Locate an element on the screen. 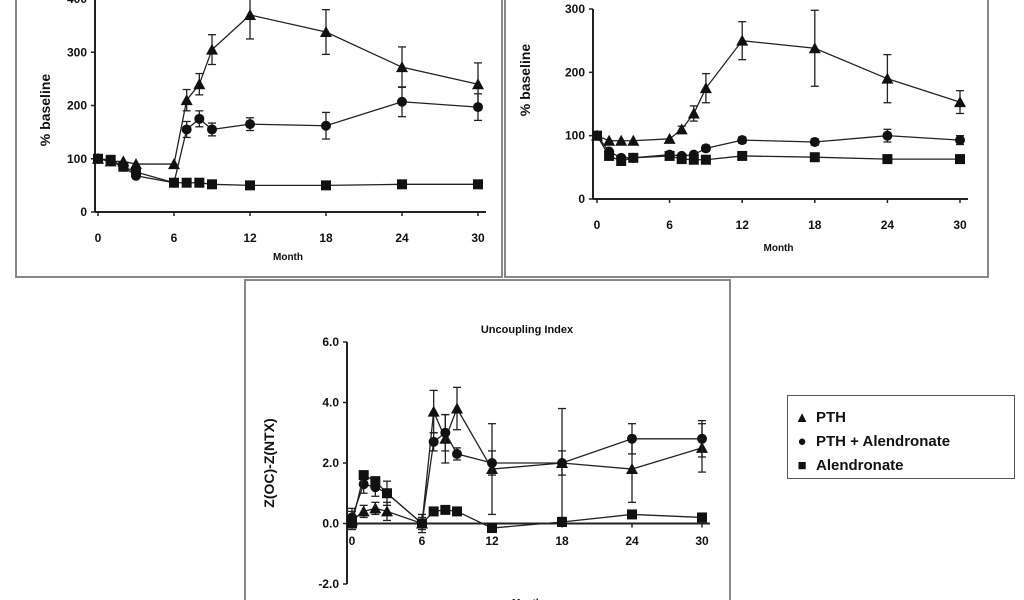  triangle-marker-icon: ▲ is located at coordinates (802, 417).